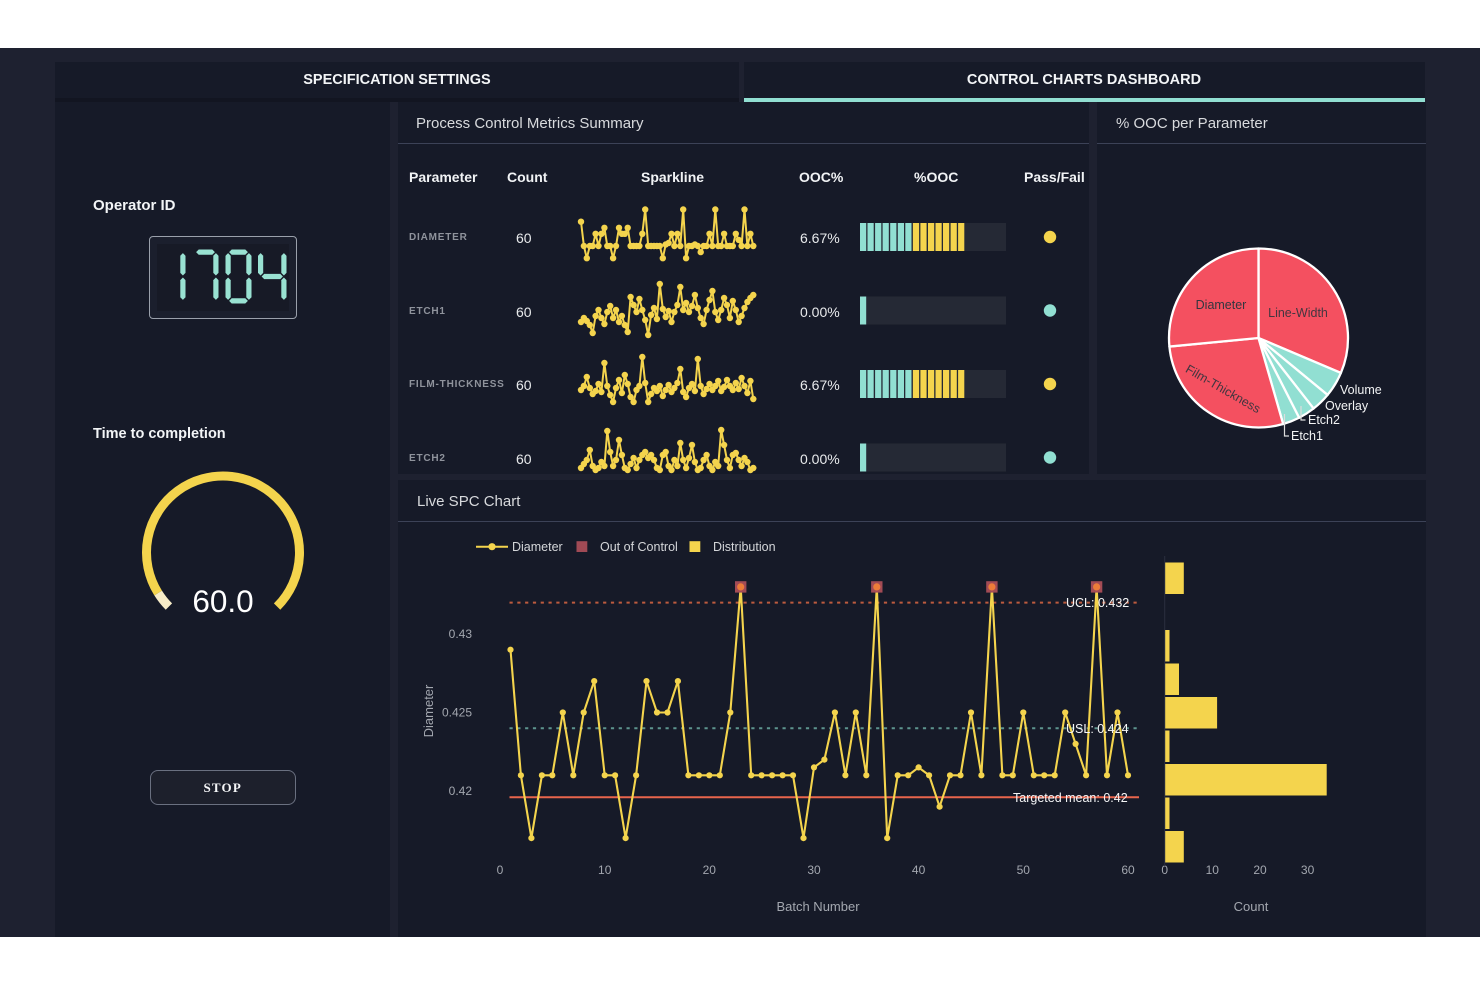  Describe the element at coordinates (1307, 436) in the screenshot. I see `svg-text: Etch1` at that location.